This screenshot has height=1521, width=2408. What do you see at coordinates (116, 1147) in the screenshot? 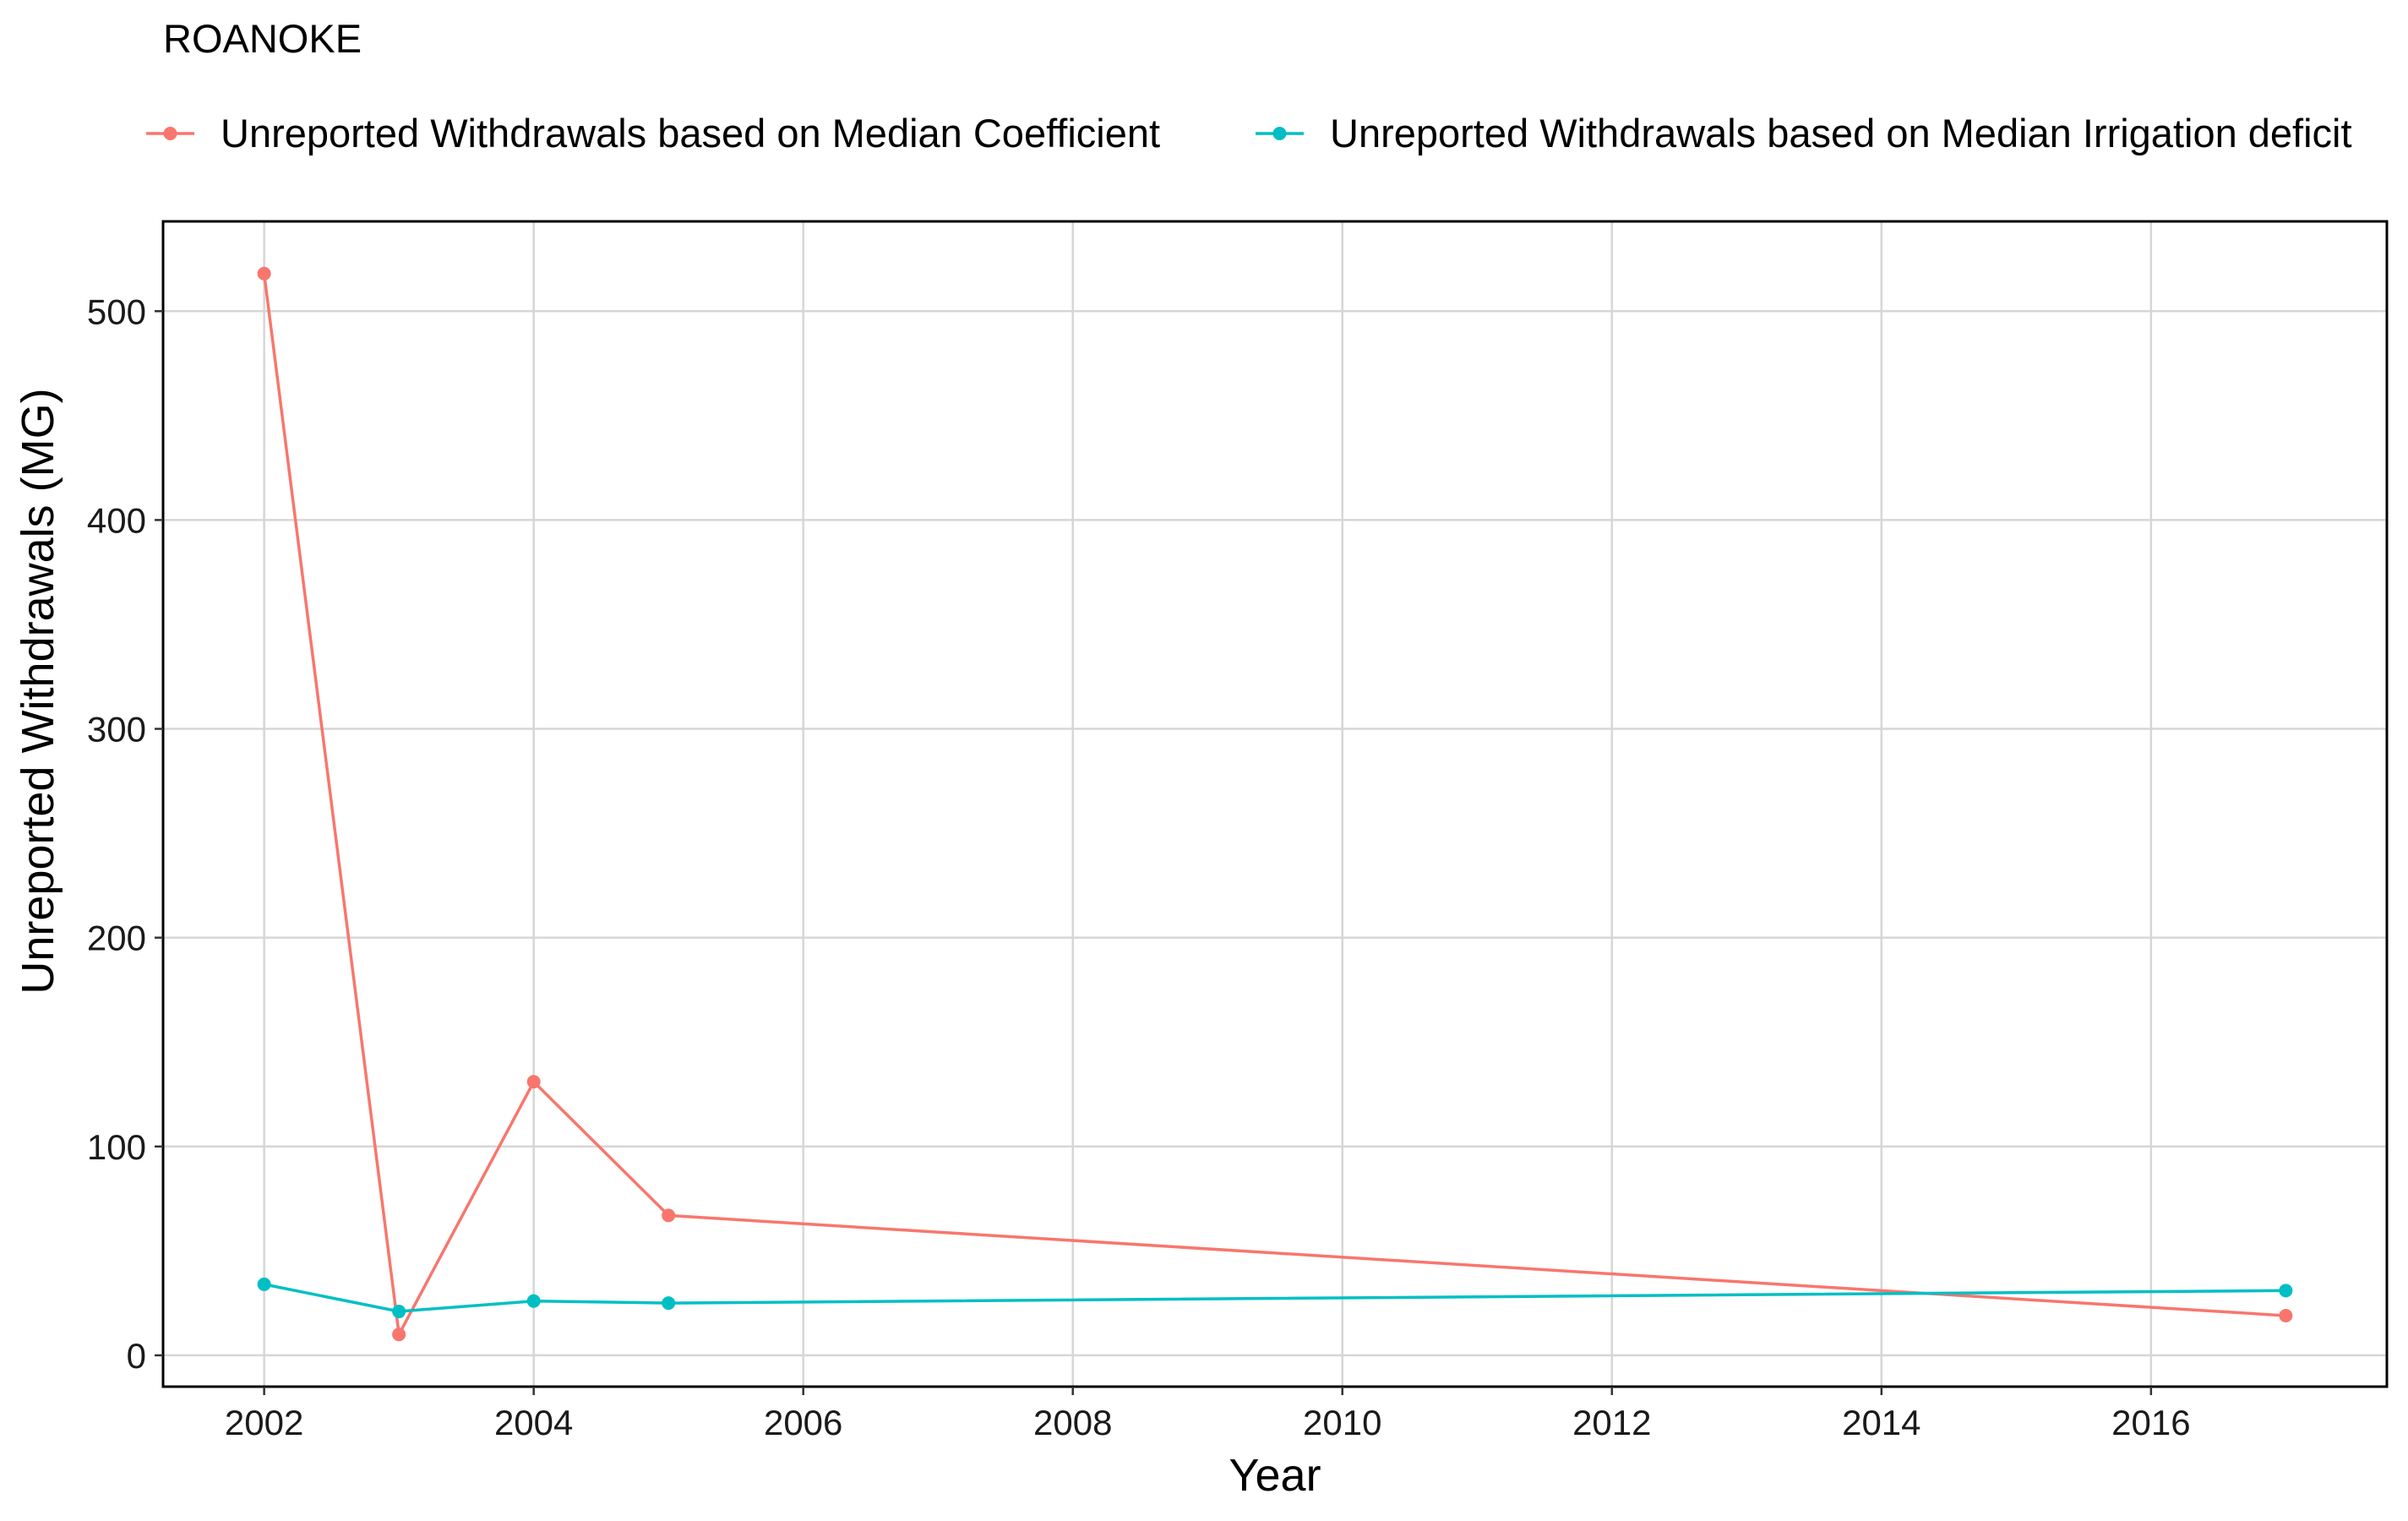
I see `y-tick-label: 100` at bounding box center [116, 1147].